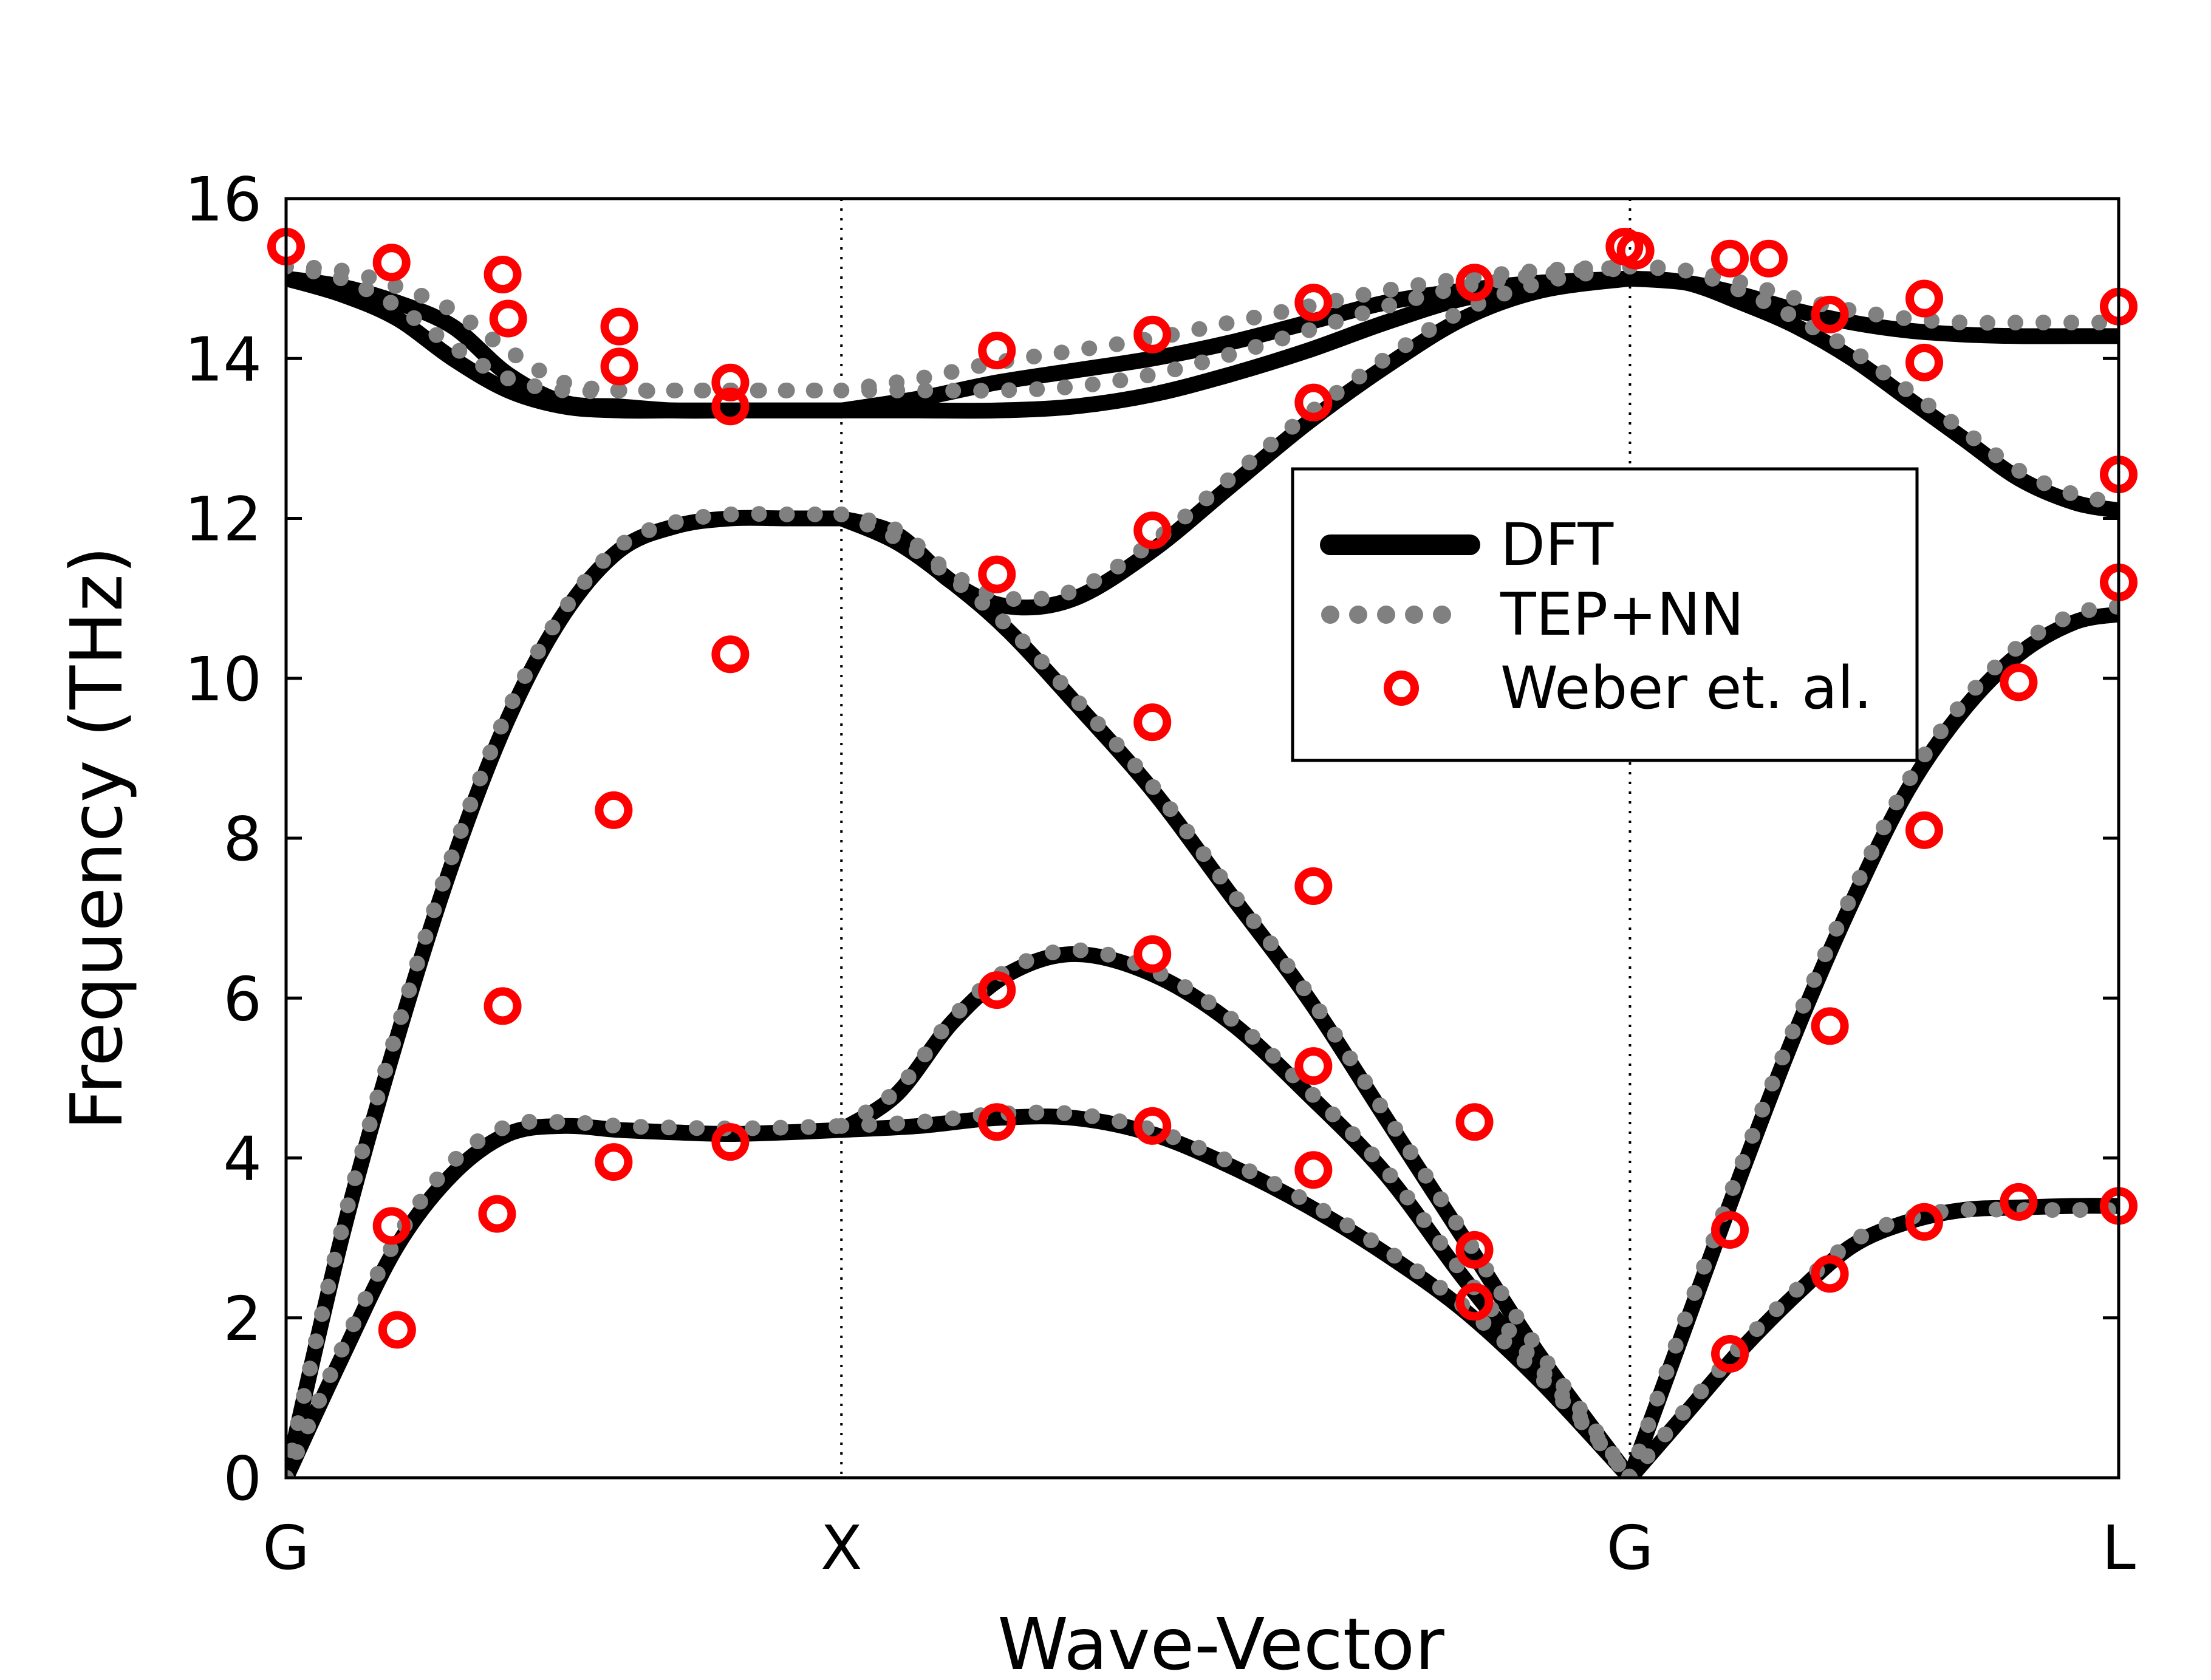 This screenshot has height=1680, width=2211. What do you see at coordinates (1220, 1641) in the screenshot?
I see `x-axis-title: Wave-Vector` at bounding box center [1220, 1641].